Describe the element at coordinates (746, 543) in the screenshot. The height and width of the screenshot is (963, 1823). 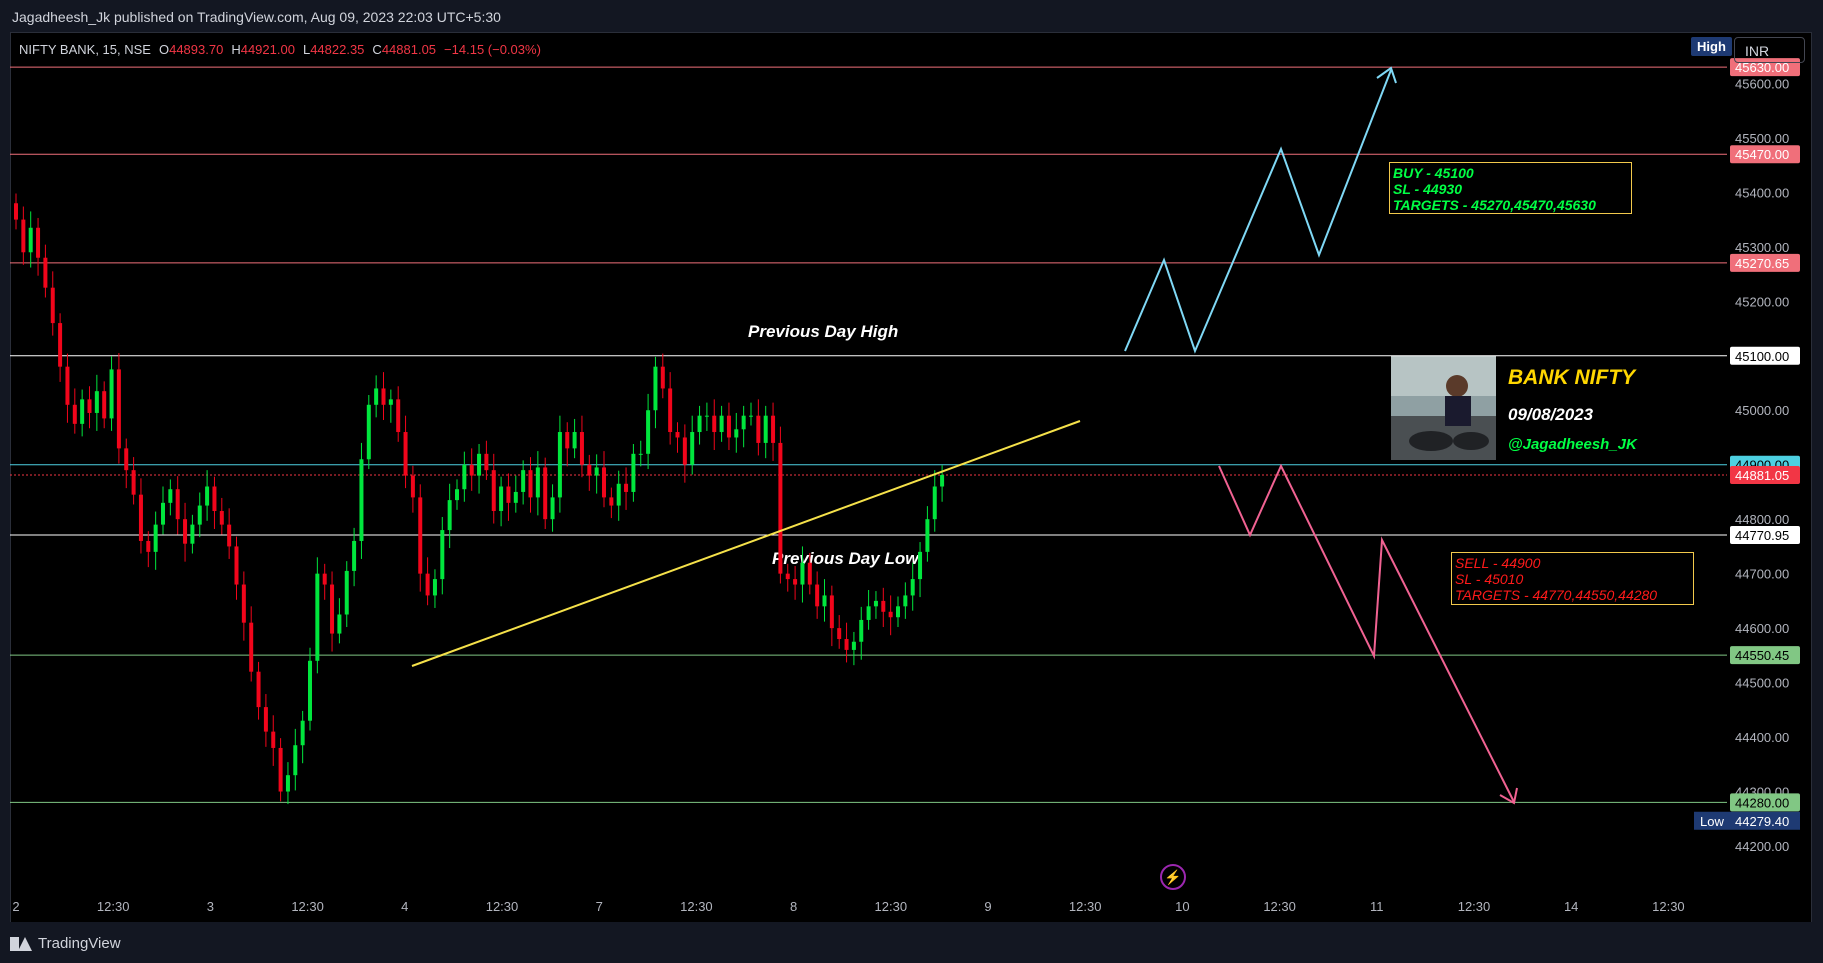
I see `ascending-trendline` at that location.